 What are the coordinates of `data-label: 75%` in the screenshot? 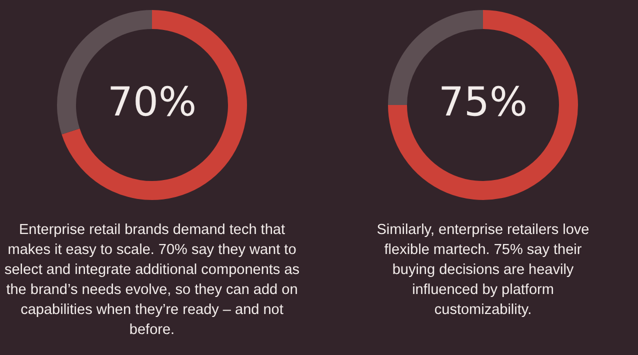 It's located at (483, 102).